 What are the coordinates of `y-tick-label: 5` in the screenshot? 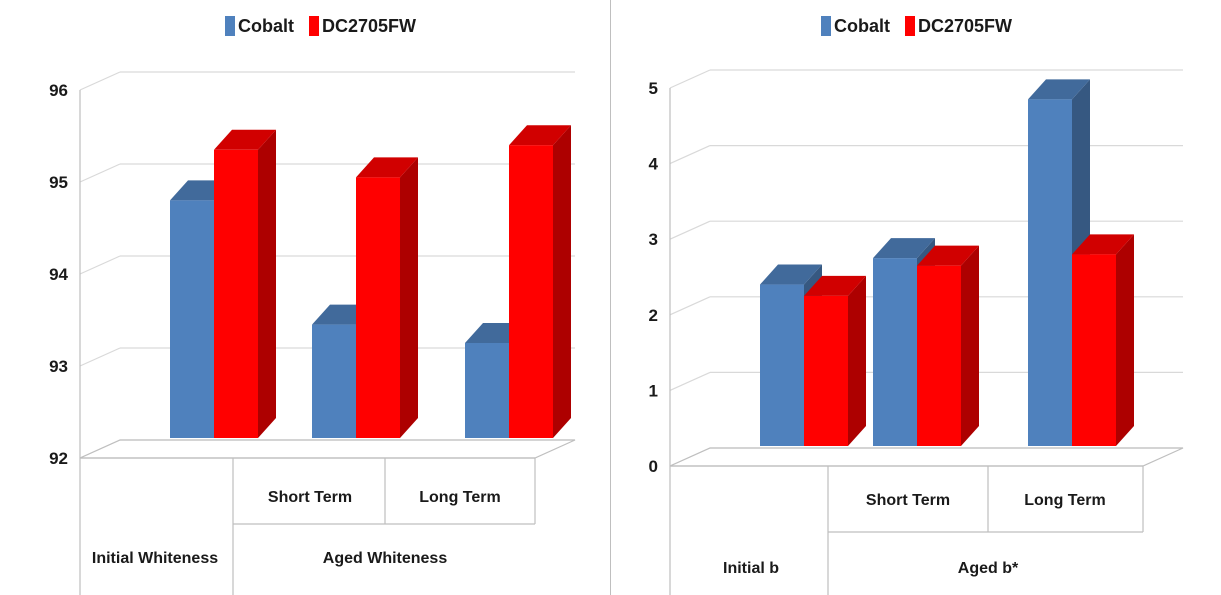 It's located at (653, 88).